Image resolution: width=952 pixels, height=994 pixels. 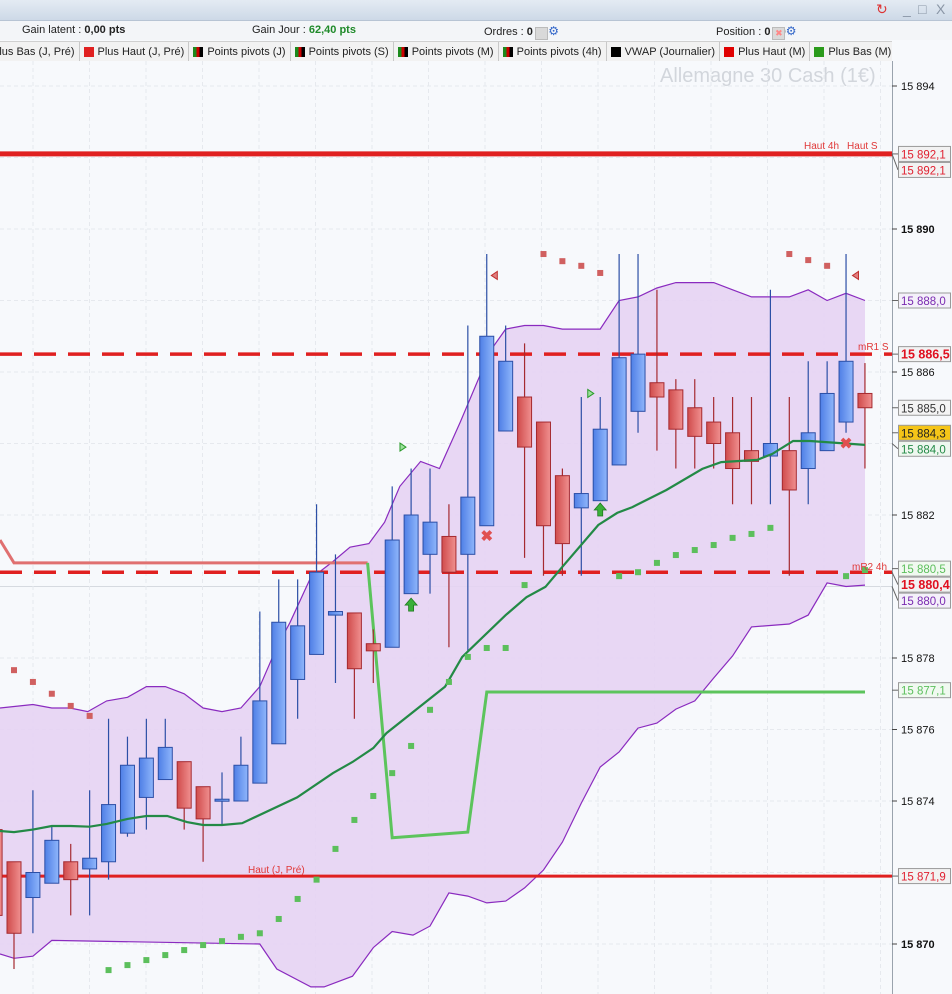 What do you see at coordinates (40, 51) in the screenshot?
I see `legend-item: Plus Bas (J, Pré)` at bounding box center [40, 51].